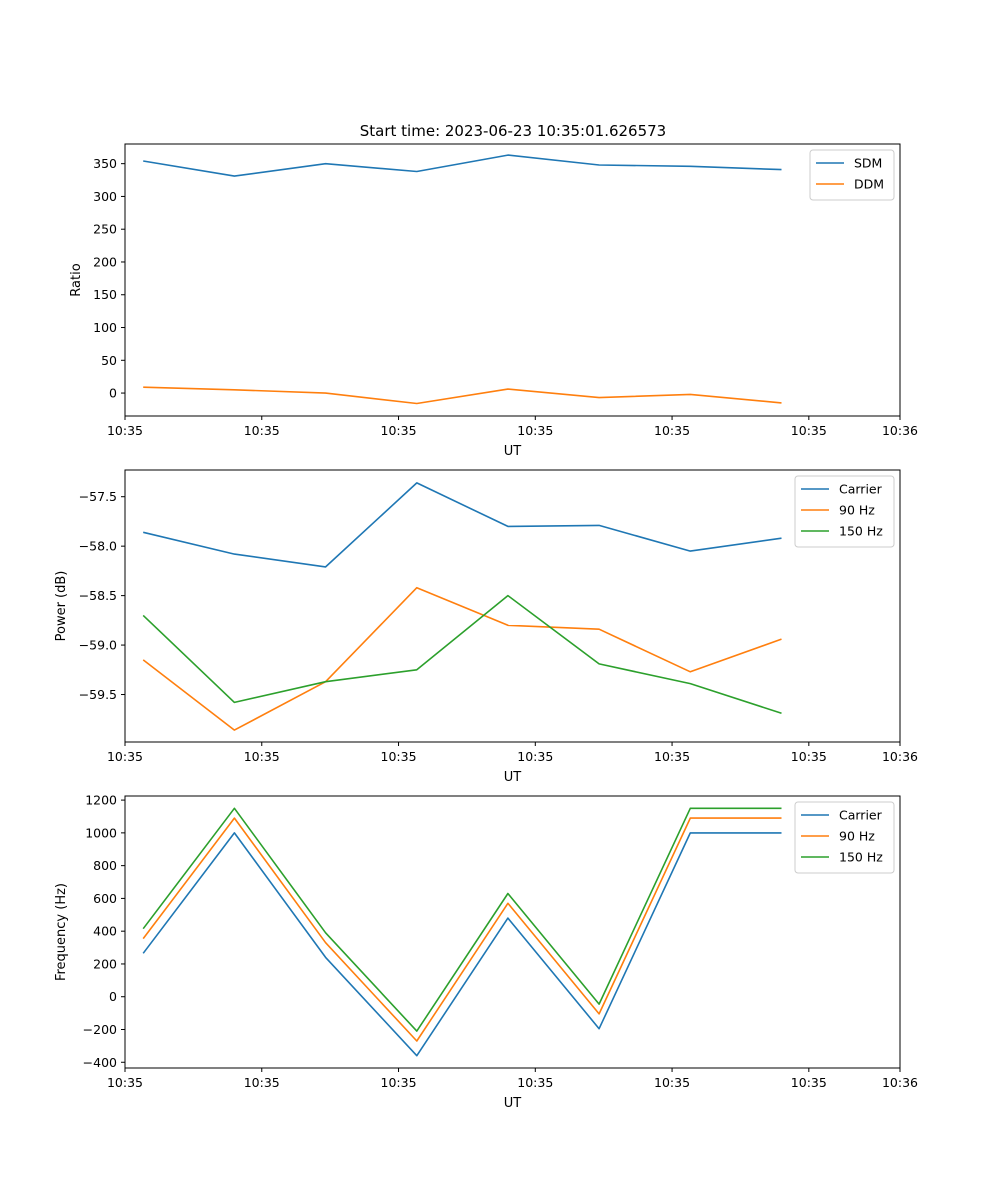 The image size is (1000, 1200). What do you see at coordinates (852, 175) in the screenshot?
I see `legend: SDM DDM` at bounding box center [852, 175].